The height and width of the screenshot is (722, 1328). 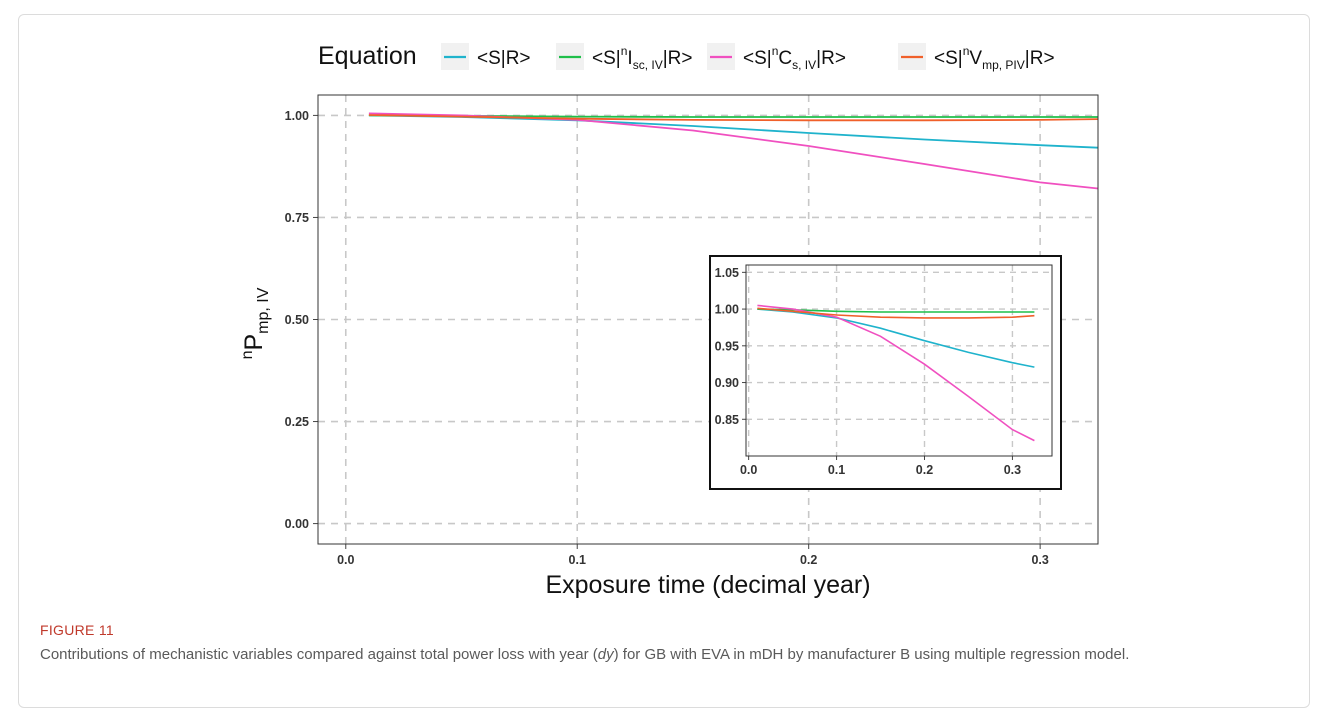 I want to click on legend-label-3: <S|nVmp, PIV|R>, so click(x=994, y=58).